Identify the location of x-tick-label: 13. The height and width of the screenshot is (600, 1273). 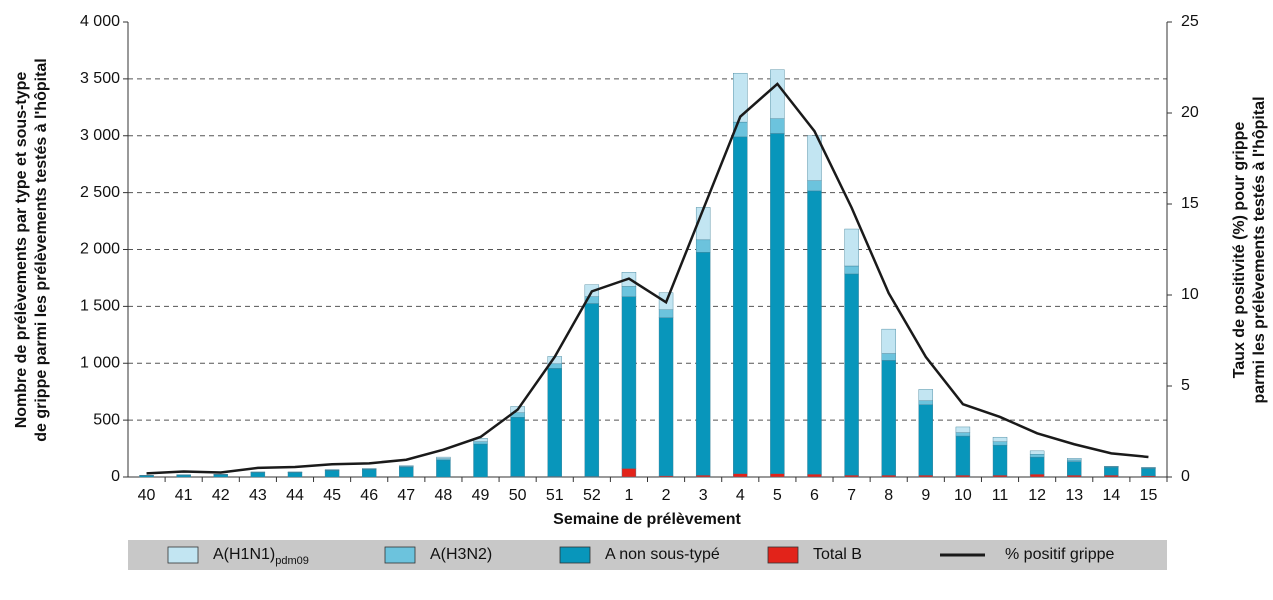
(1074, 495).